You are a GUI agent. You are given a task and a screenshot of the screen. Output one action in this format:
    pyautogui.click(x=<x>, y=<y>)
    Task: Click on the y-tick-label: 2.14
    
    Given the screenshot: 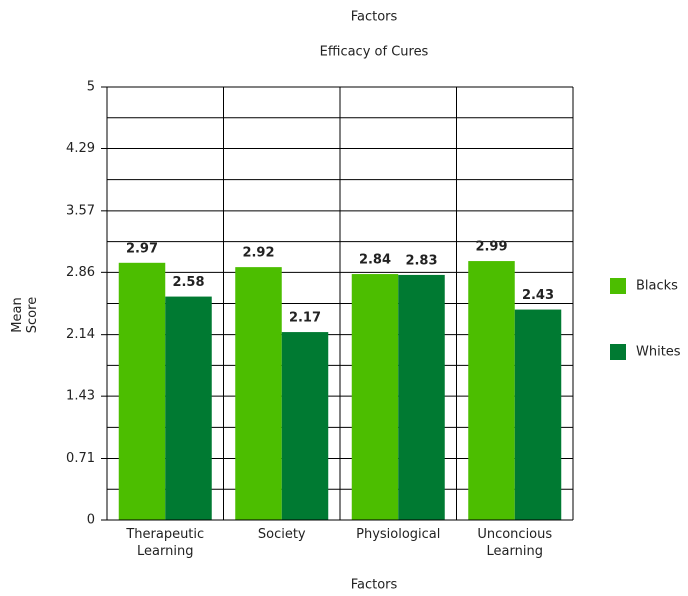 What is the action you would take?
    pyautogui.click(x=80, y=334)
    